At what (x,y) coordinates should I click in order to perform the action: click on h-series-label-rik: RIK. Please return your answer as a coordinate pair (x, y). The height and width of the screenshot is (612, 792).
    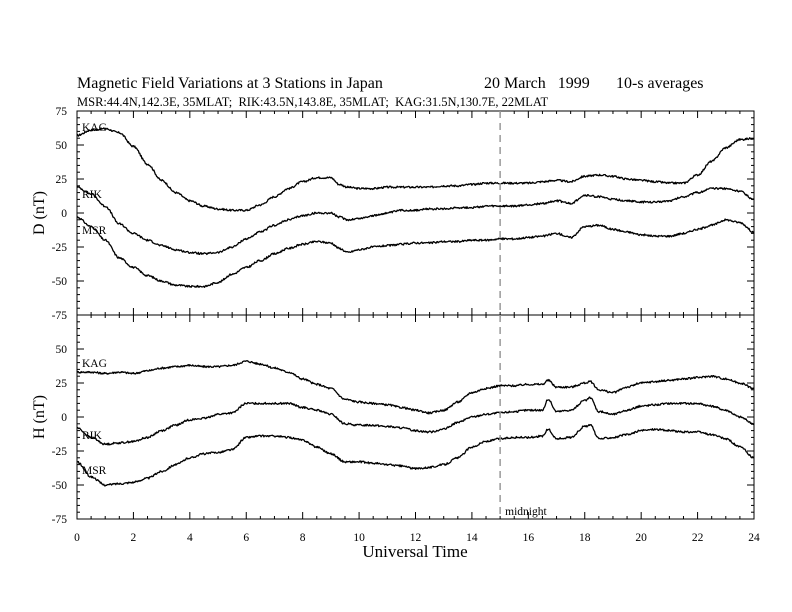
    Looking at the image, I should click on (92, 436).